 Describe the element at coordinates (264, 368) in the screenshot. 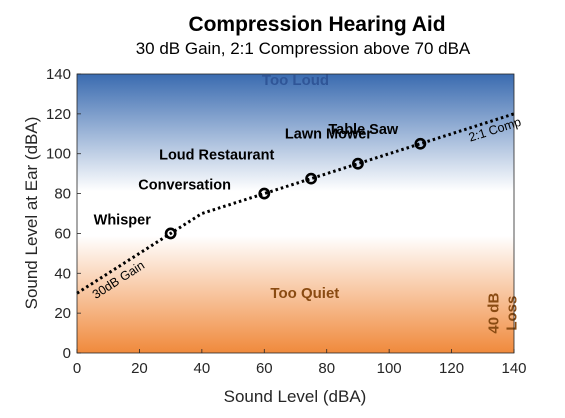

I see `x-tick-label: 60` at that location.